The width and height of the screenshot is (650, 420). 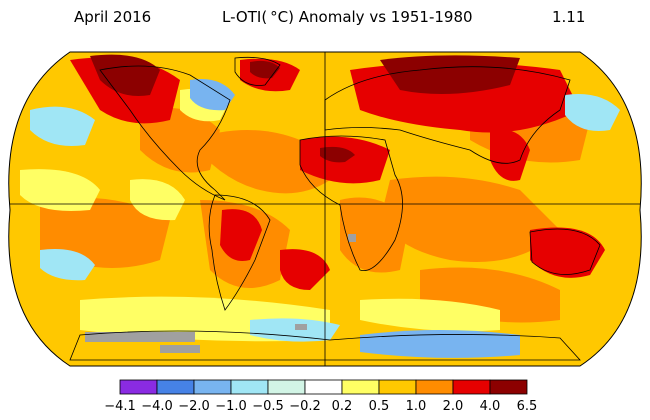 What do you see at coordinates (565, 251) in the screenshot?
I see `coastline-australia` at bounding box center [565, 251].